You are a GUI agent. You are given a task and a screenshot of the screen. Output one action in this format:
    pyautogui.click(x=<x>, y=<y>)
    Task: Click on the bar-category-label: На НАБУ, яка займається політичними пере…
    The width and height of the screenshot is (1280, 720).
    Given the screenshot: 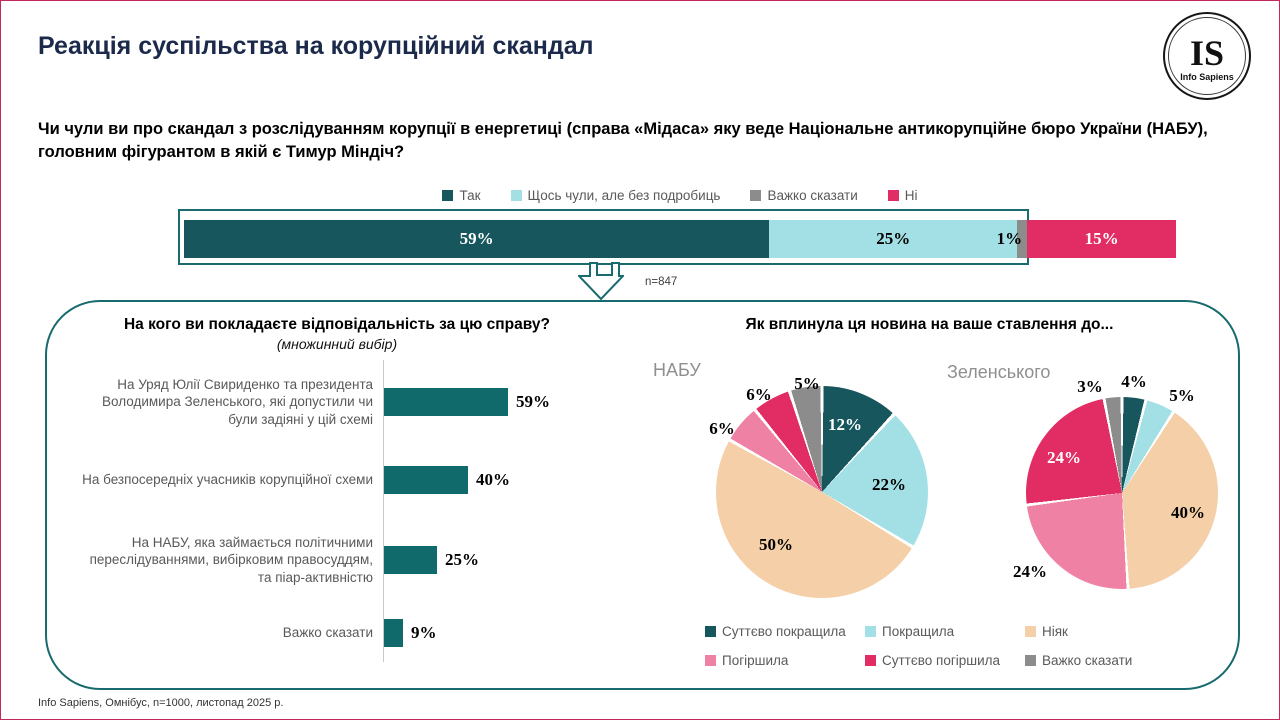 What is the action you would take?
    pyautogui.click(x=231, y=560)
    